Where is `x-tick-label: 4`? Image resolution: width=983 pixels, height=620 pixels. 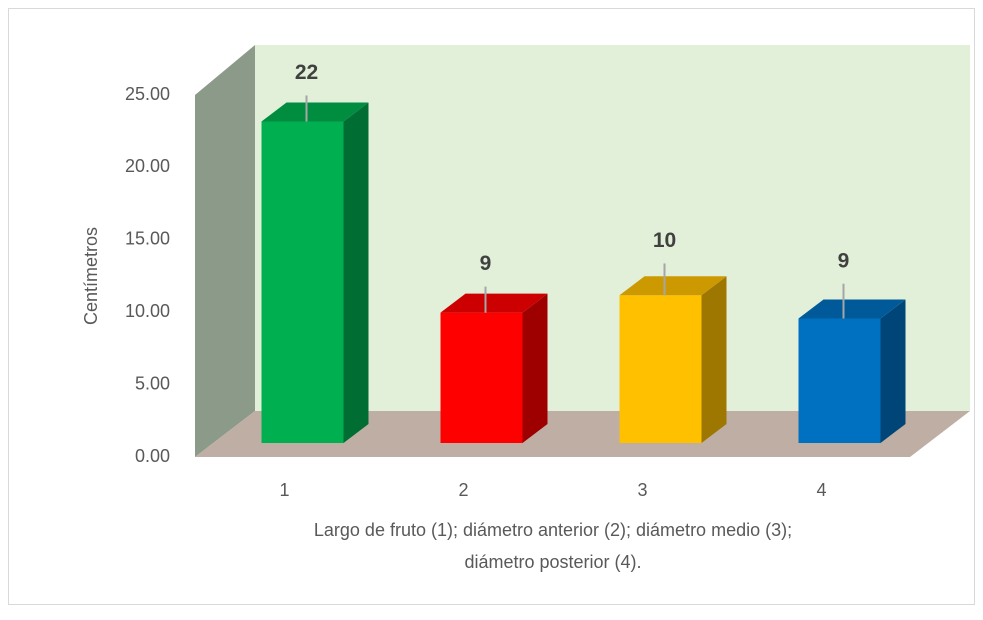
x-tick-label: 4 is located at coordinates (821, 490).